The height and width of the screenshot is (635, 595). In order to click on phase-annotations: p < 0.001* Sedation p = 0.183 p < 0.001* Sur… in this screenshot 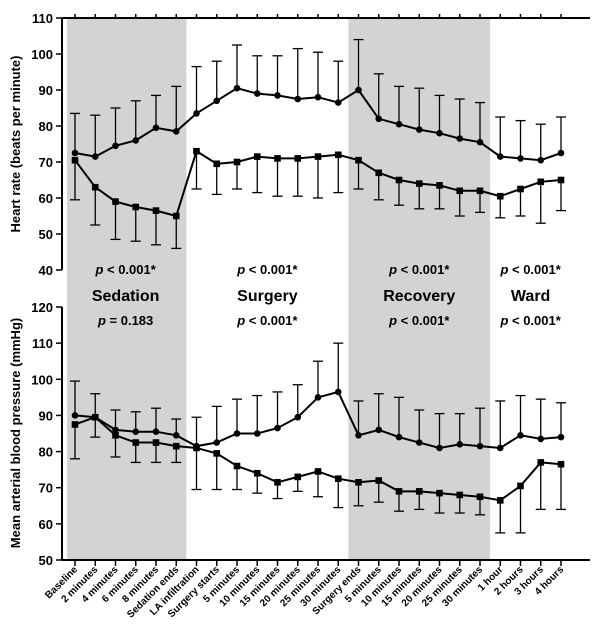, I will do `click(327, 295)`.